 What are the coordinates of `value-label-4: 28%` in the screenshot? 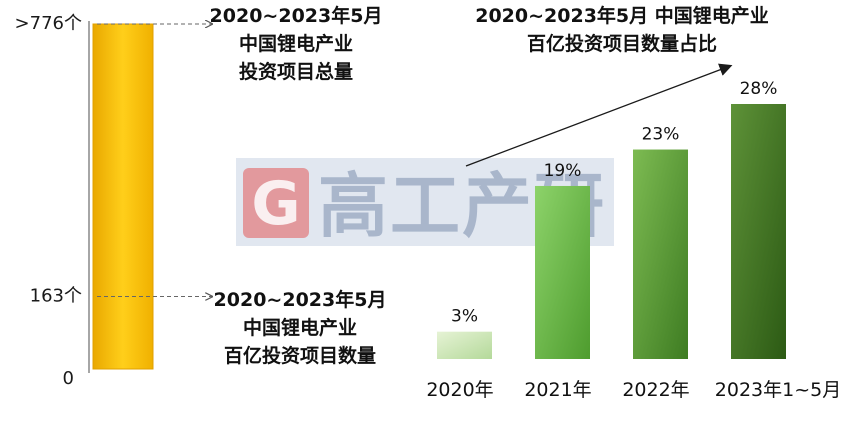 It's located at (759, 89).